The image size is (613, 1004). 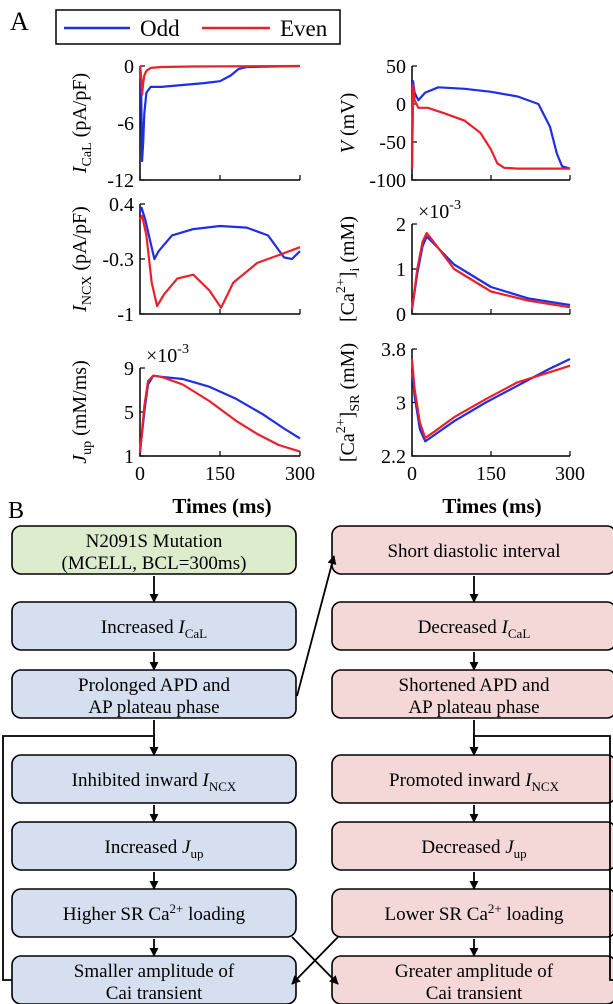 I want to click on legend: Odd Even, so click(x=198, y=27).